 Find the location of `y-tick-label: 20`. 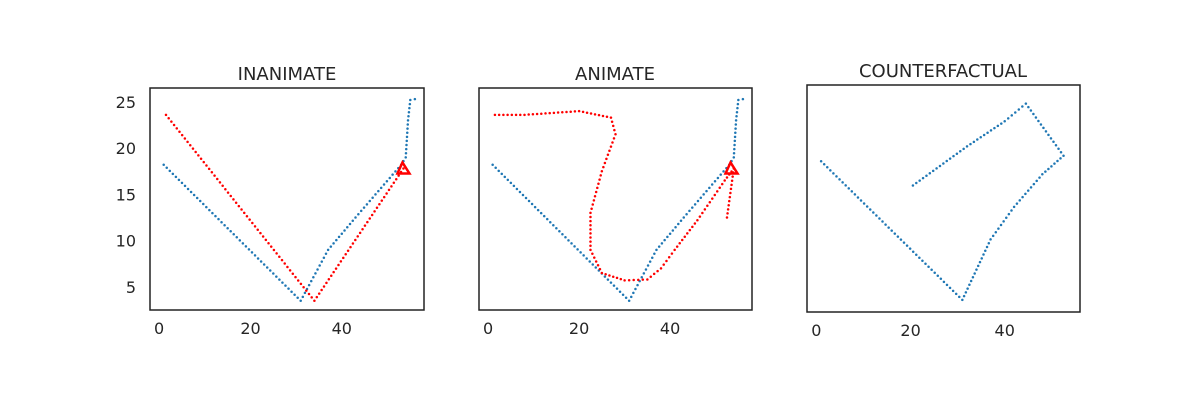

y-tick-label: 20 is located at coordinates (126, 148).